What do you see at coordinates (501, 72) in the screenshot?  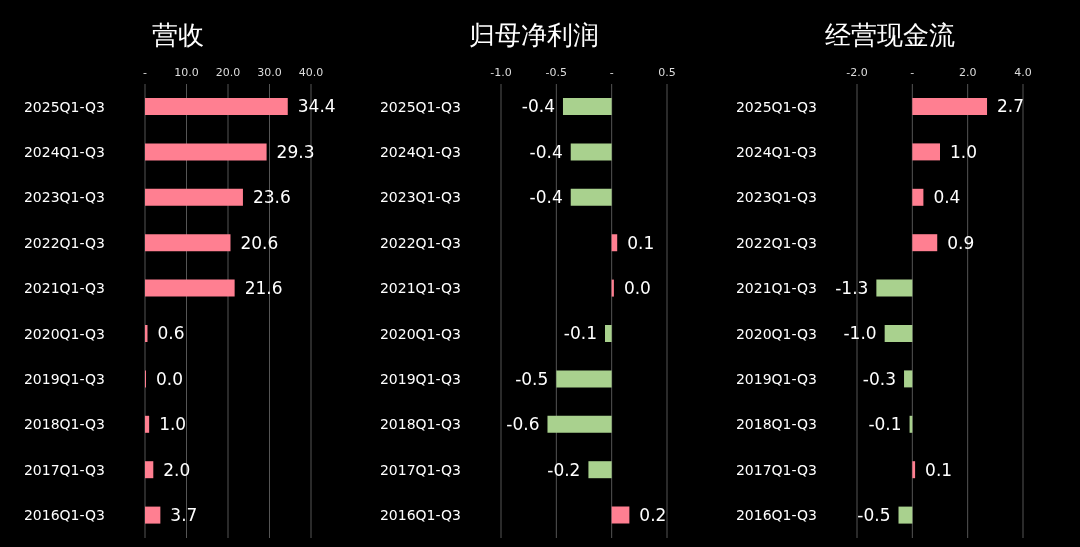 I see `x-tick-label: -1.0` at bounding box center [501, 72].